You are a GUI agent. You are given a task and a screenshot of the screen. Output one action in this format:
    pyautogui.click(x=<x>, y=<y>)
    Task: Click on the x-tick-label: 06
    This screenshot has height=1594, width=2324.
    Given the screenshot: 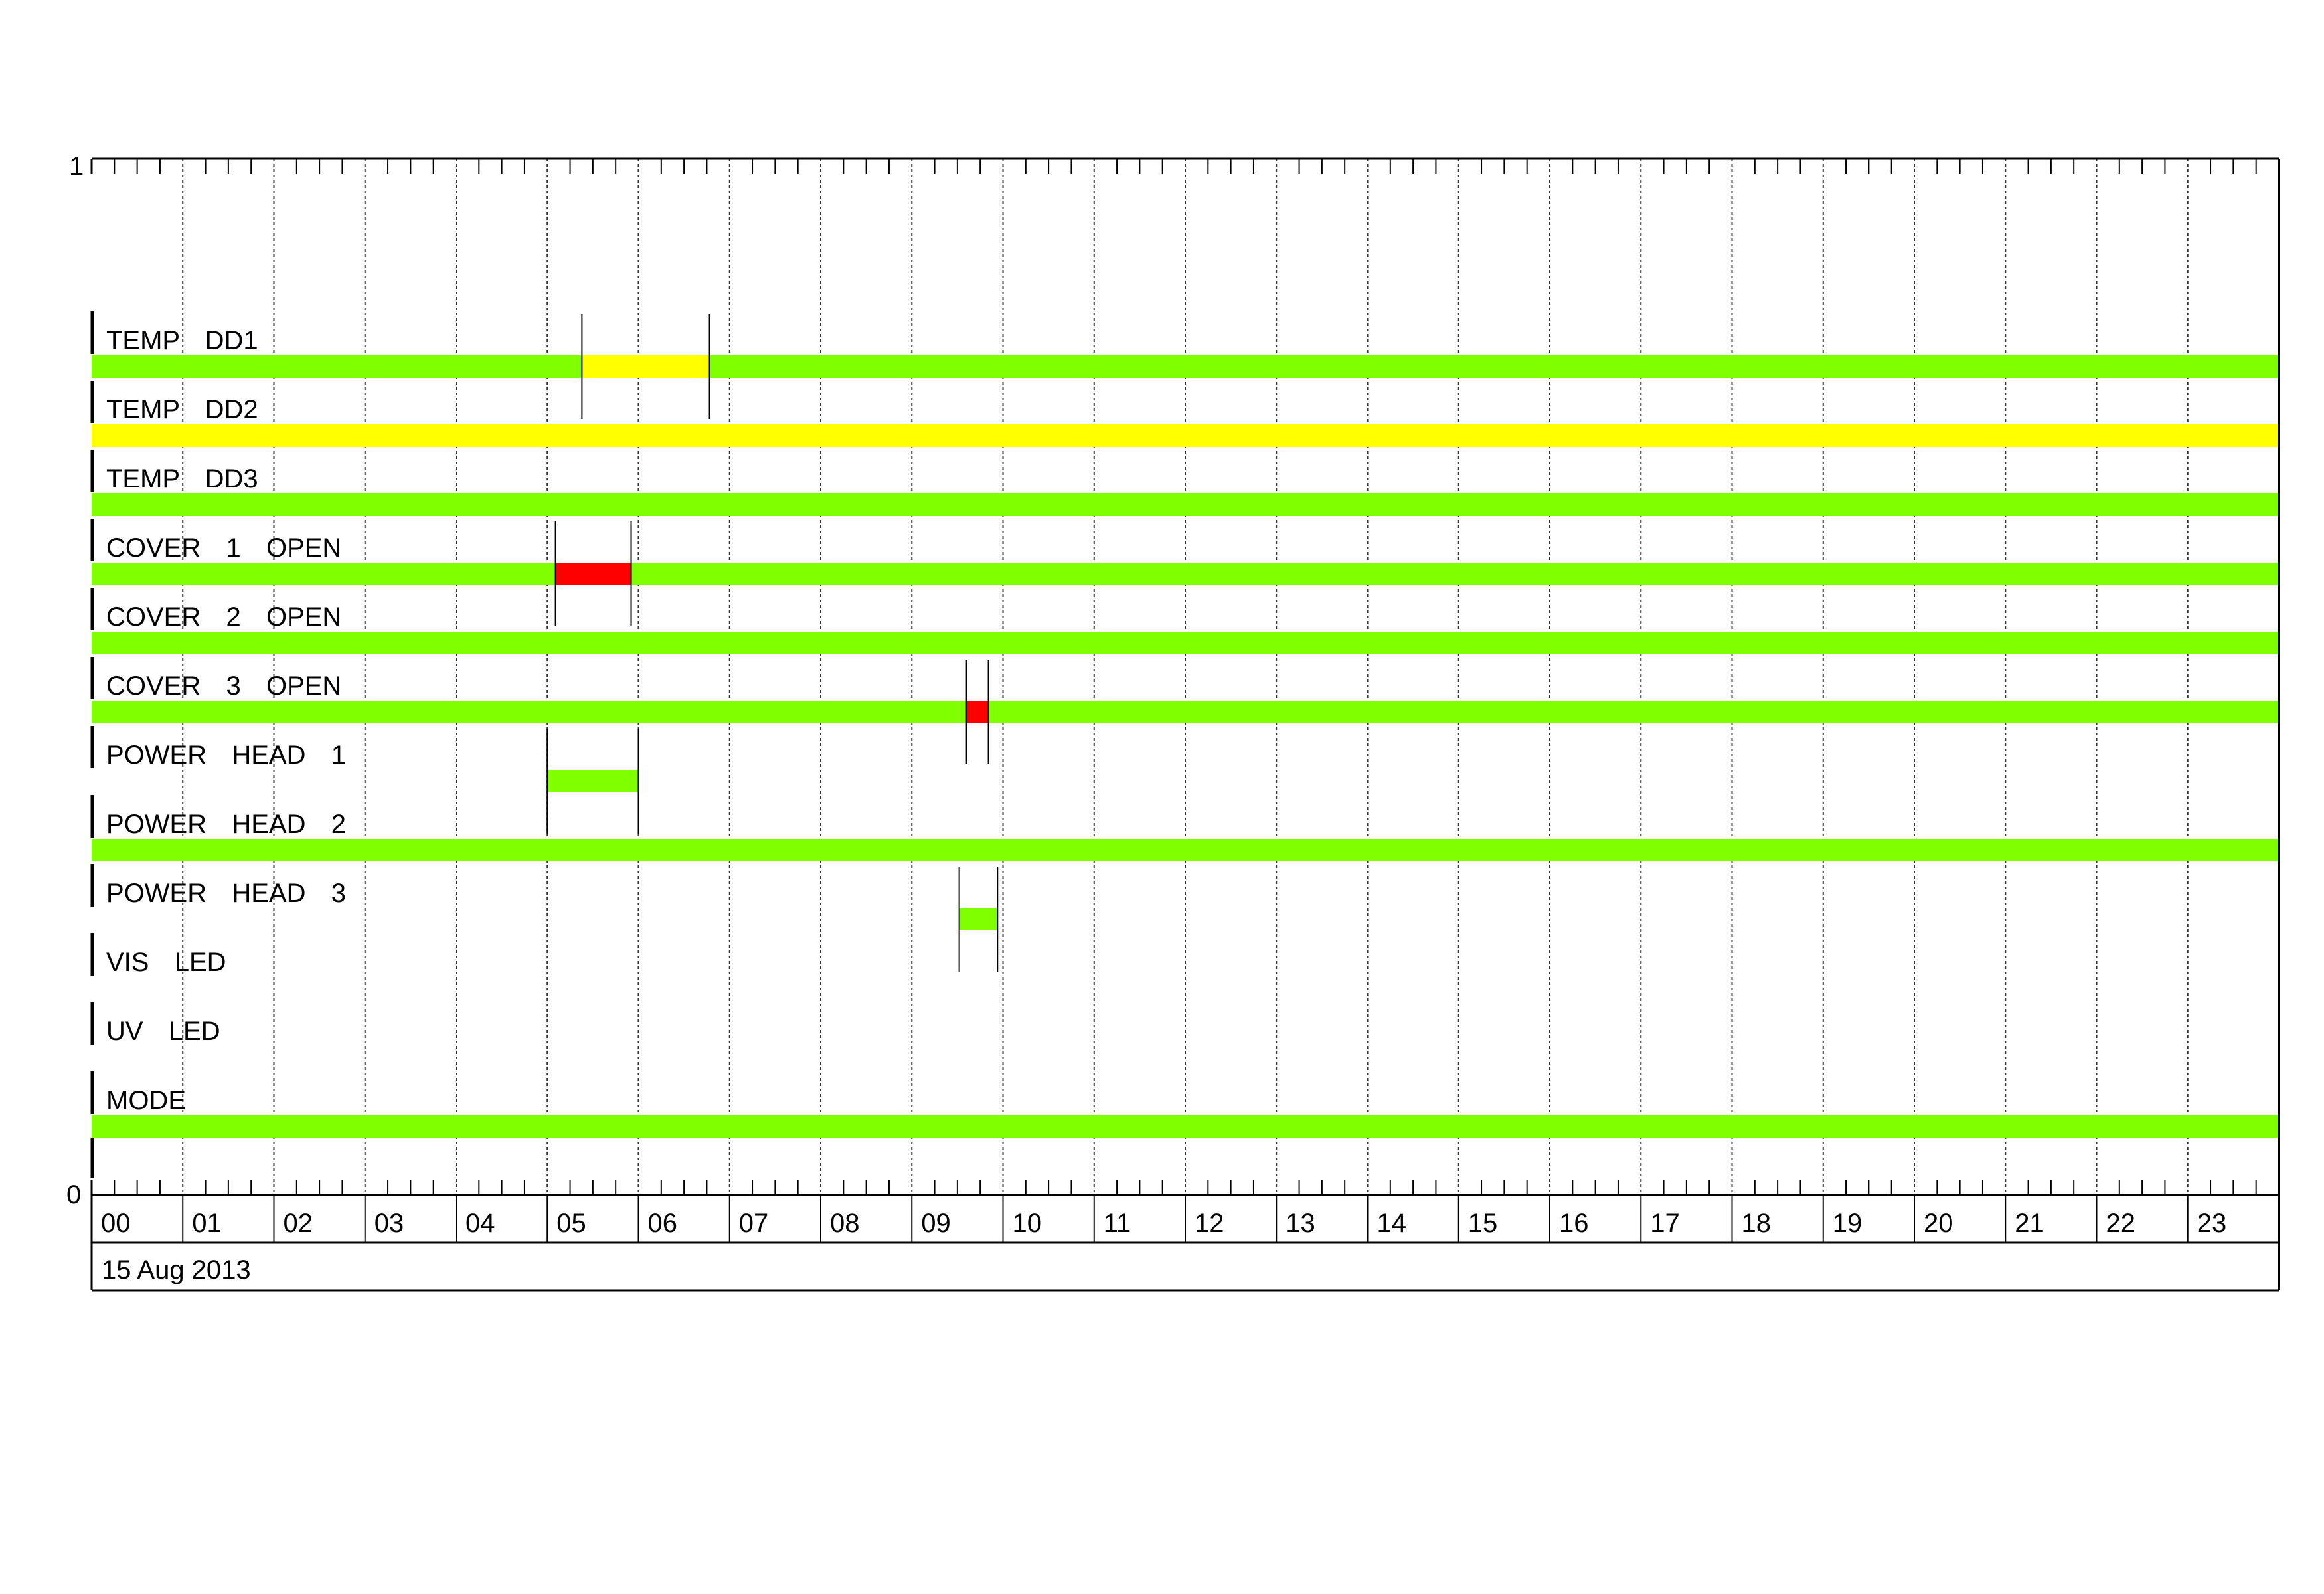 What is the action you would take?
    pyautogui.click(x=663, y=1223)
    